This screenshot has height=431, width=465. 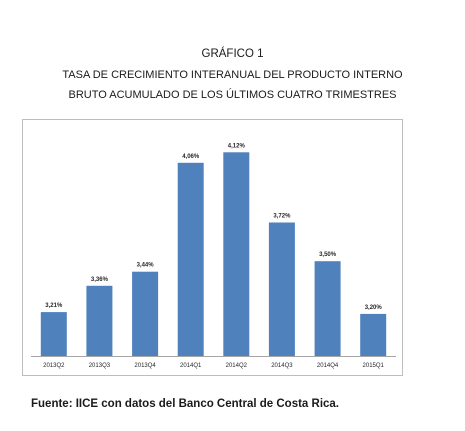 What do you see at coordinates (328, 255) in the screenshot?
I see `data-label-2014Q4: 3,50%` at bounding box center [328, 255].